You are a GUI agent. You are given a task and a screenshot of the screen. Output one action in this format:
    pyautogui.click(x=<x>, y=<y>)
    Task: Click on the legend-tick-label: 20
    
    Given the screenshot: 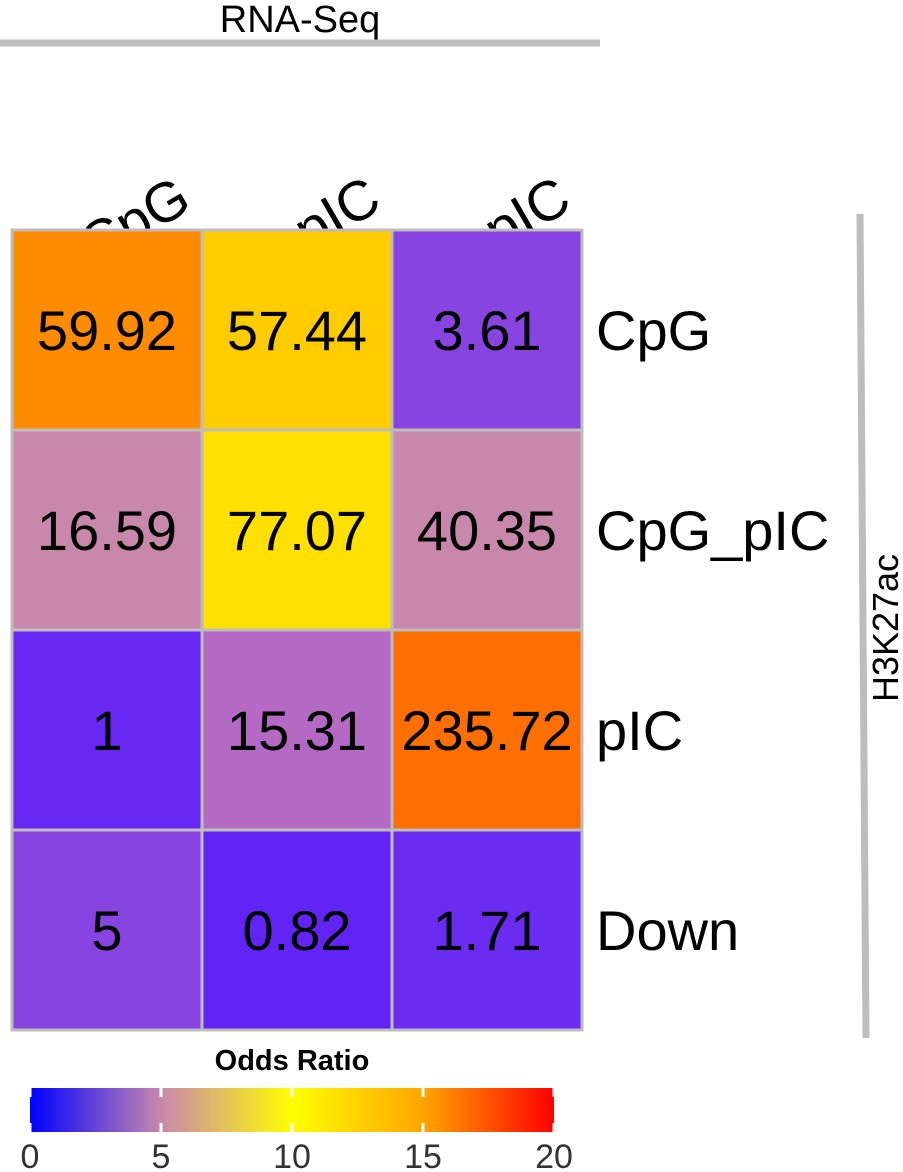 What is the action you would take?
    pyautogui.click(x=554, y=1155)
    